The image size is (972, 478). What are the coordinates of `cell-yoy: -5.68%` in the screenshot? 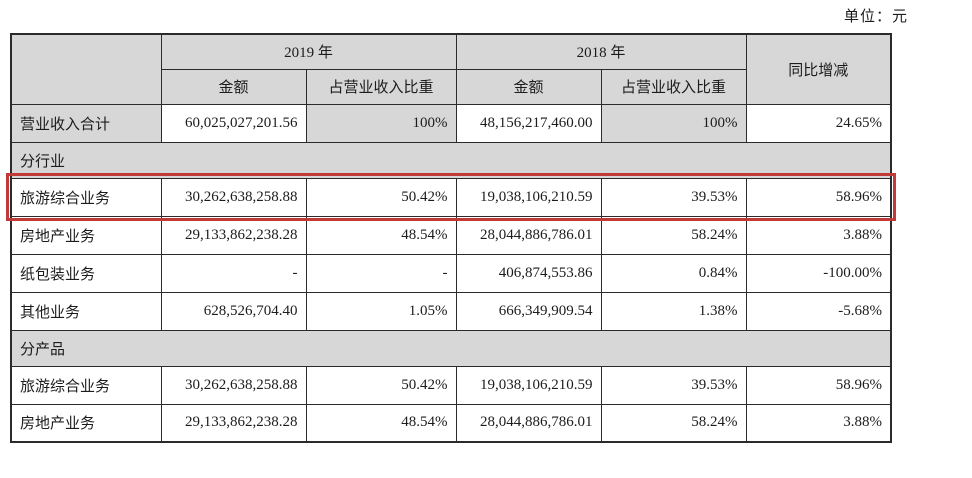 It's located at (818, 311).